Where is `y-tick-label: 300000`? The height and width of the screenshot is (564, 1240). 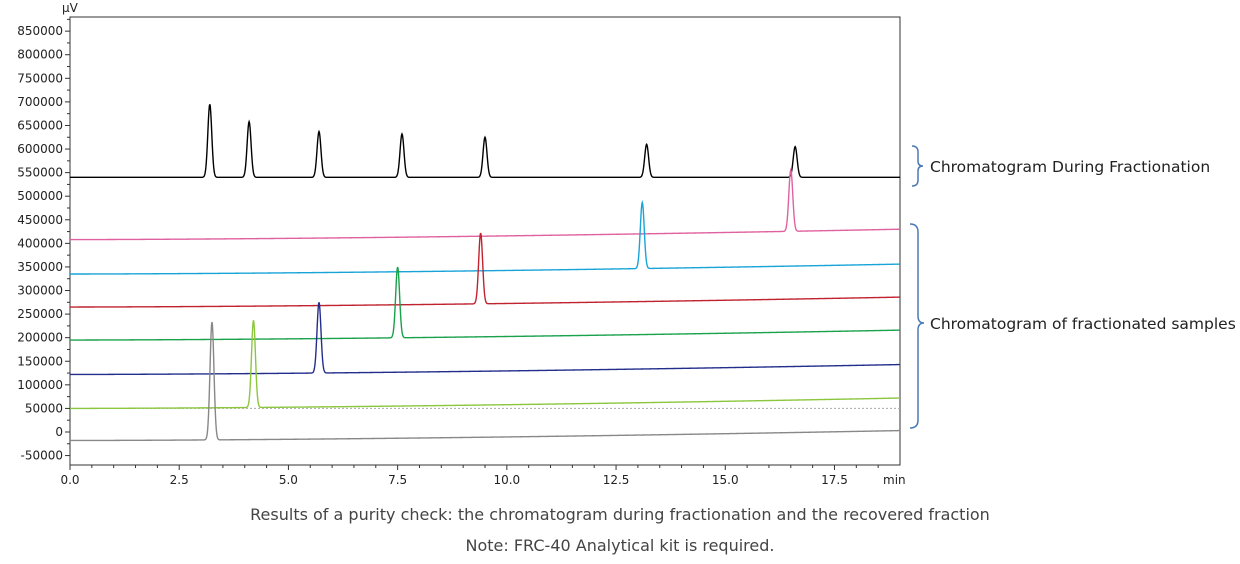 y-tick-label: 300000 is located at coordinates (40, 291).